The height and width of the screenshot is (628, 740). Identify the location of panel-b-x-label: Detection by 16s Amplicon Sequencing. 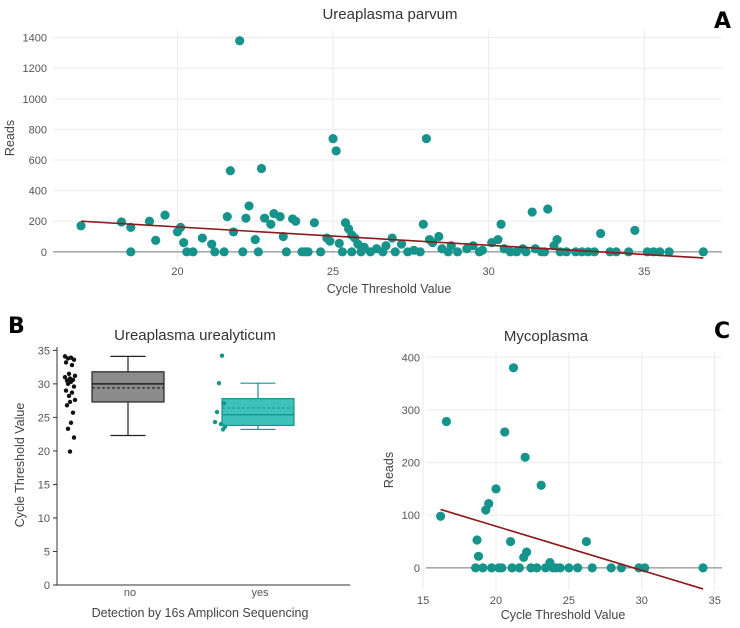
(200, 613).